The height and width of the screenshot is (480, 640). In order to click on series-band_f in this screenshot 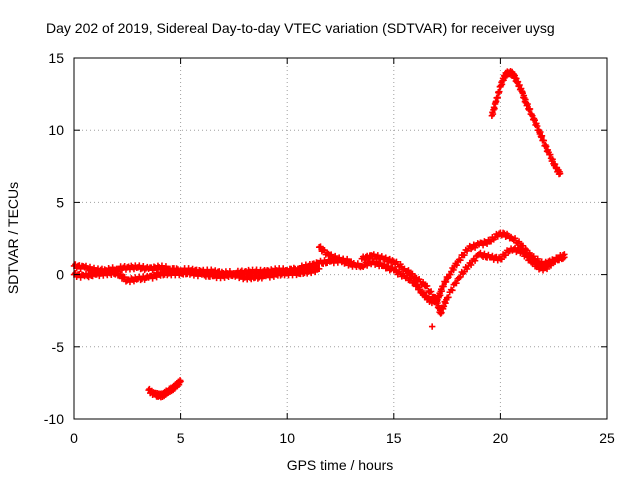, I will do `click(164, 389)`.